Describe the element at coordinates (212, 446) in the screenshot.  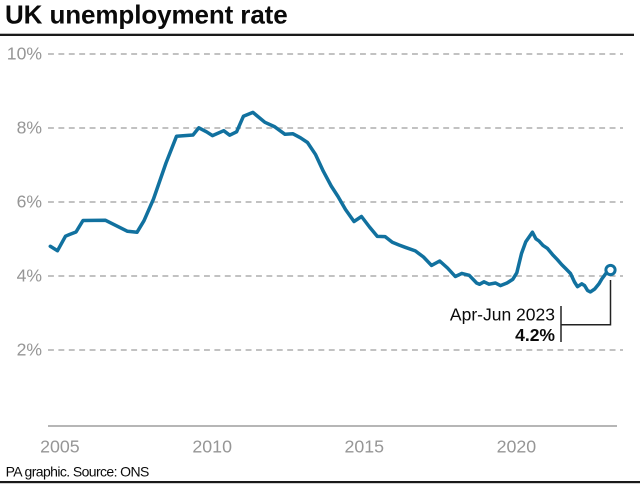
I see `svg-text: 2010` at that location.